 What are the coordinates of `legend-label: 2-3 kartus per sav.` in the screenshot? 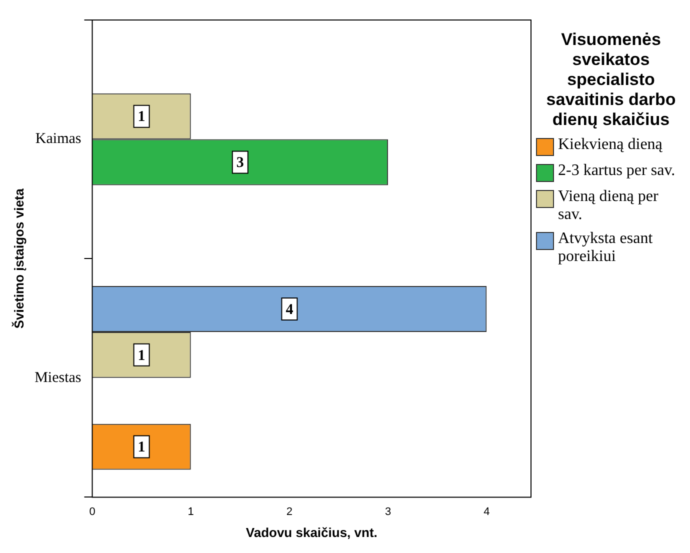 It's located at (617, 171).